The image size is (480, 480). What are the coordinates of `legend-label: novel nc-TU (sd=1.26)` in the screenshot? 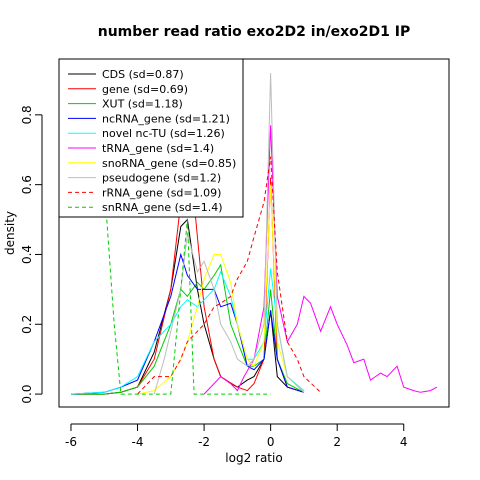 It's located at (163, 133).